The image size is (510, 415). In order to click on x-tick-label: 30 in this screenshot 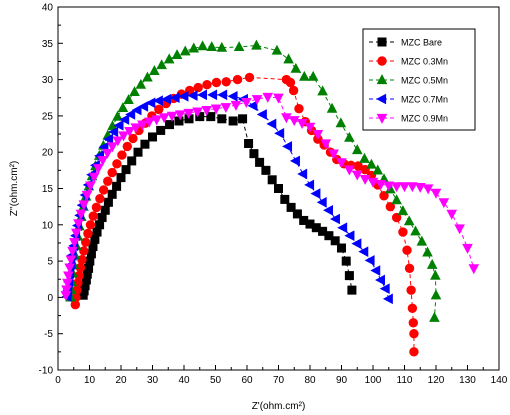, I will do `click(153, 380)`.